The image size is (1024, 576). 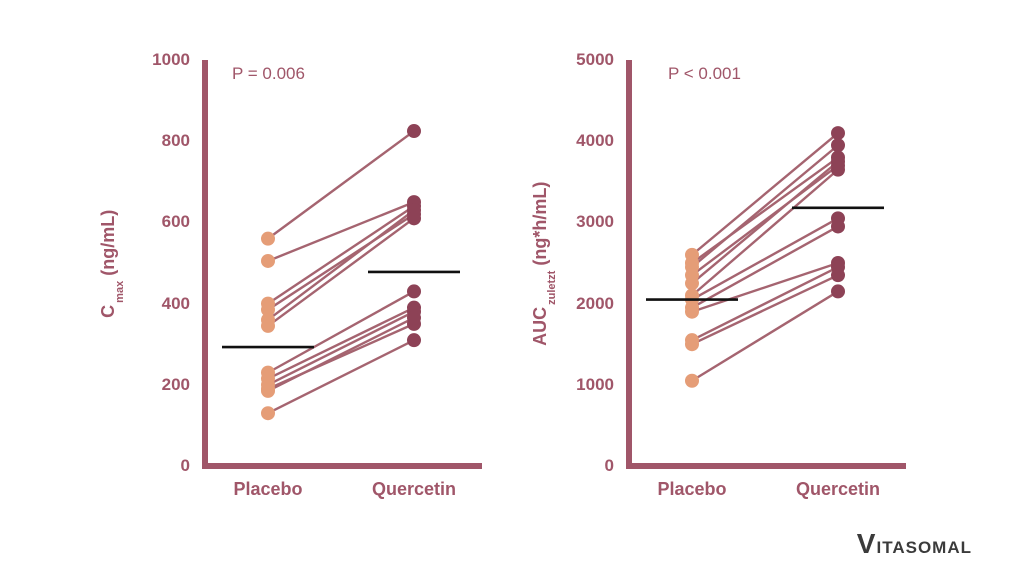 What do you see at coordinates (540, 326) in the screenshot?
I see `y-axis-title-main: AUC` at bounding box center [540, 326].